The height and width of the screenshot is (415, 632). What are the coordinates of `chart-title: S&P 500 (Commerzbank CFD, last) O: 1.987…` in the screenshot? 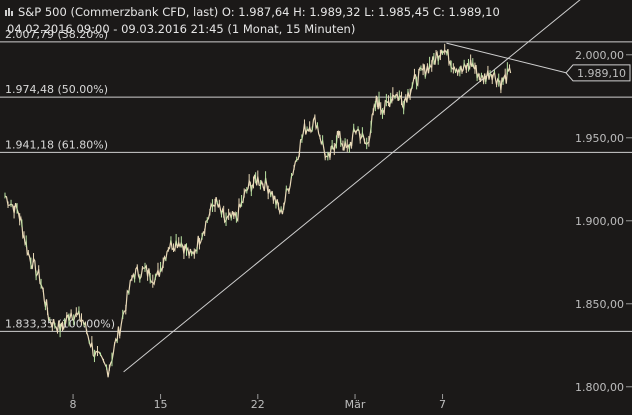 It's located at (259, 12).